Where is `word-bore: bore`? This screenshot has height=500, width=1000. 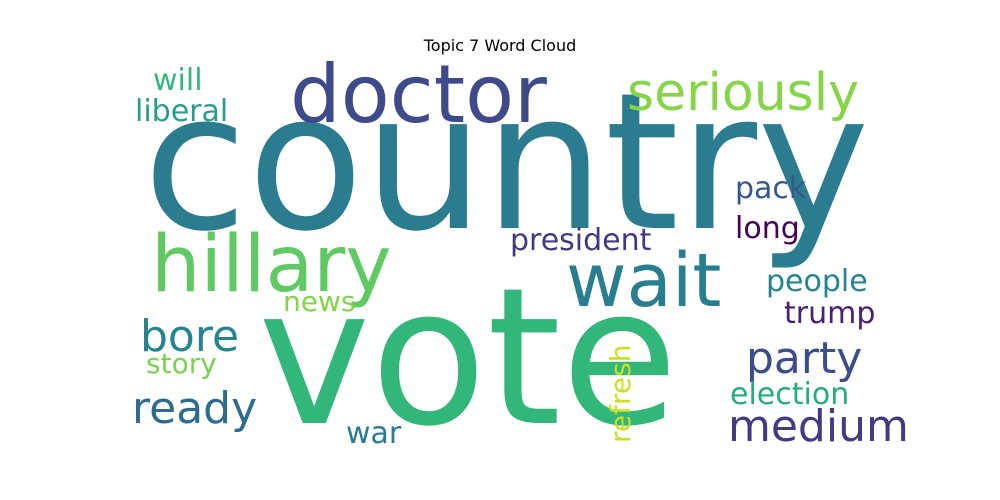
word-bore: bore is located at coordinates (189, 336).